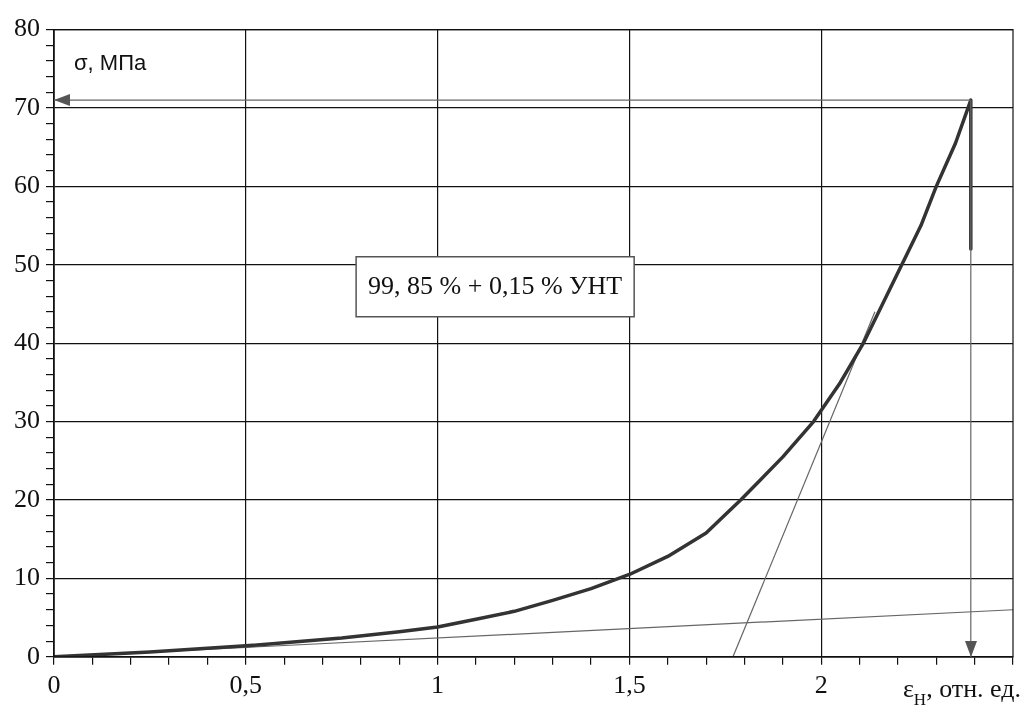 This screenshot has height=716, width=1033. I want to click on annotation: 99, 85 % + 0,15 % УНТ, so click(495, 285).